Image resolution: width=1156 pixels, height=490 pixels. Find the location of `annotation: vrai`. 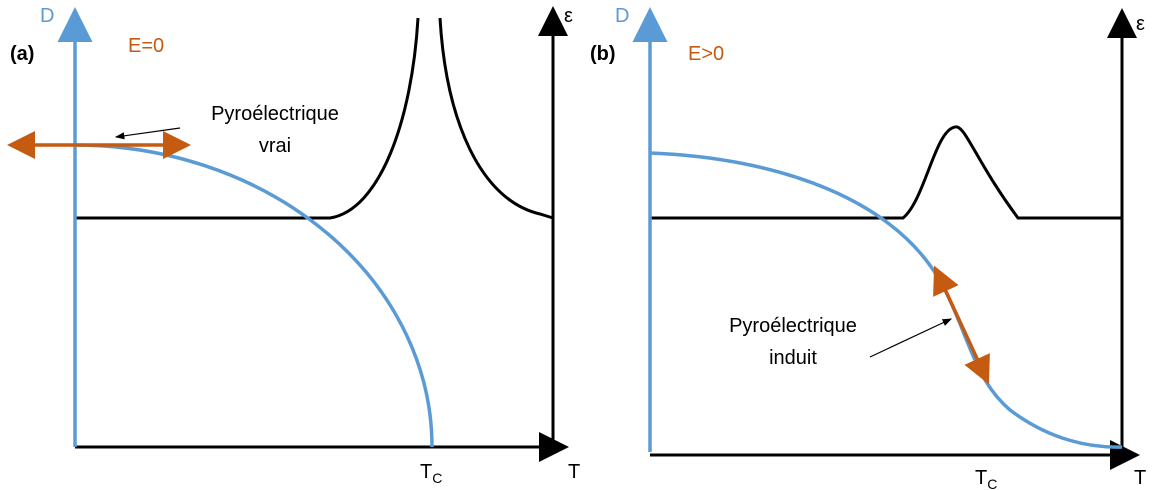

annotation: vrai is located at coordinates (275, 146).